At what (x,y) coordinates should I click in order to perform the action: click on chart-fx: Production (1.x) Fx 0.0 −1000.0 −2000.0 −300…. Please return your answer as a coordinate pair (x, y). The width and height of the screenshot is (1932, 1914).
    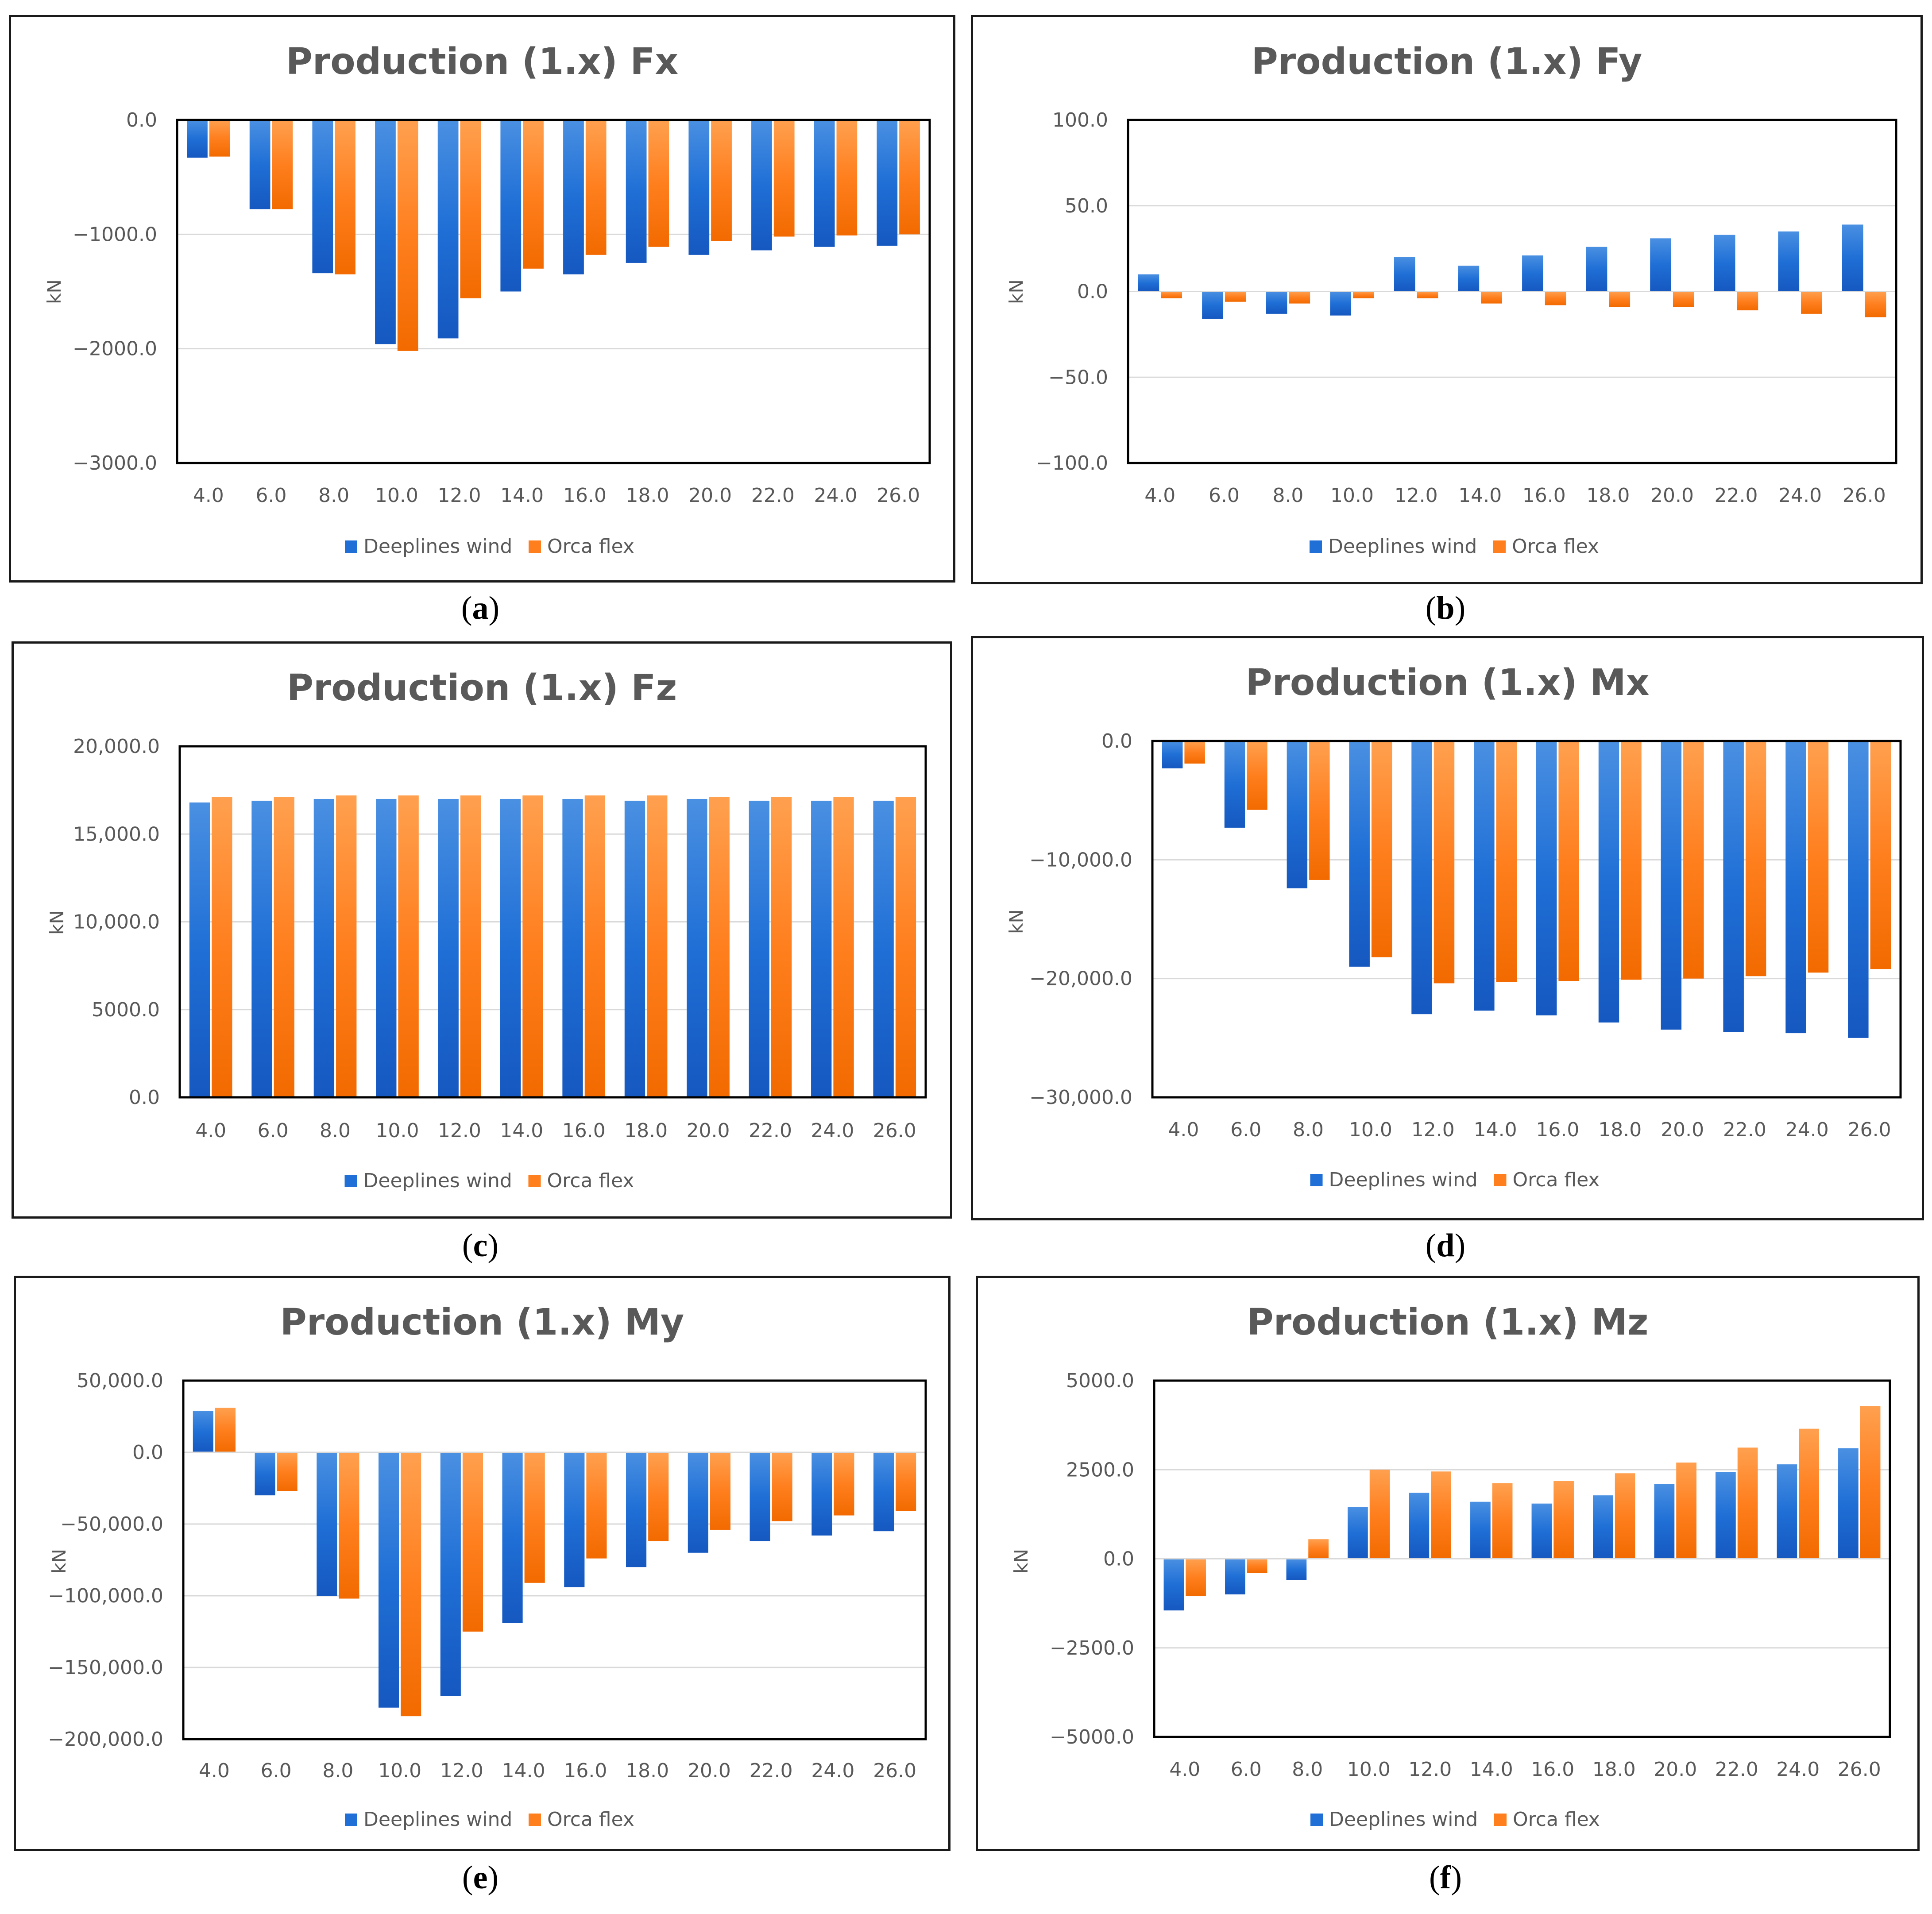
    Looking at the image, I should click on (487, 299).